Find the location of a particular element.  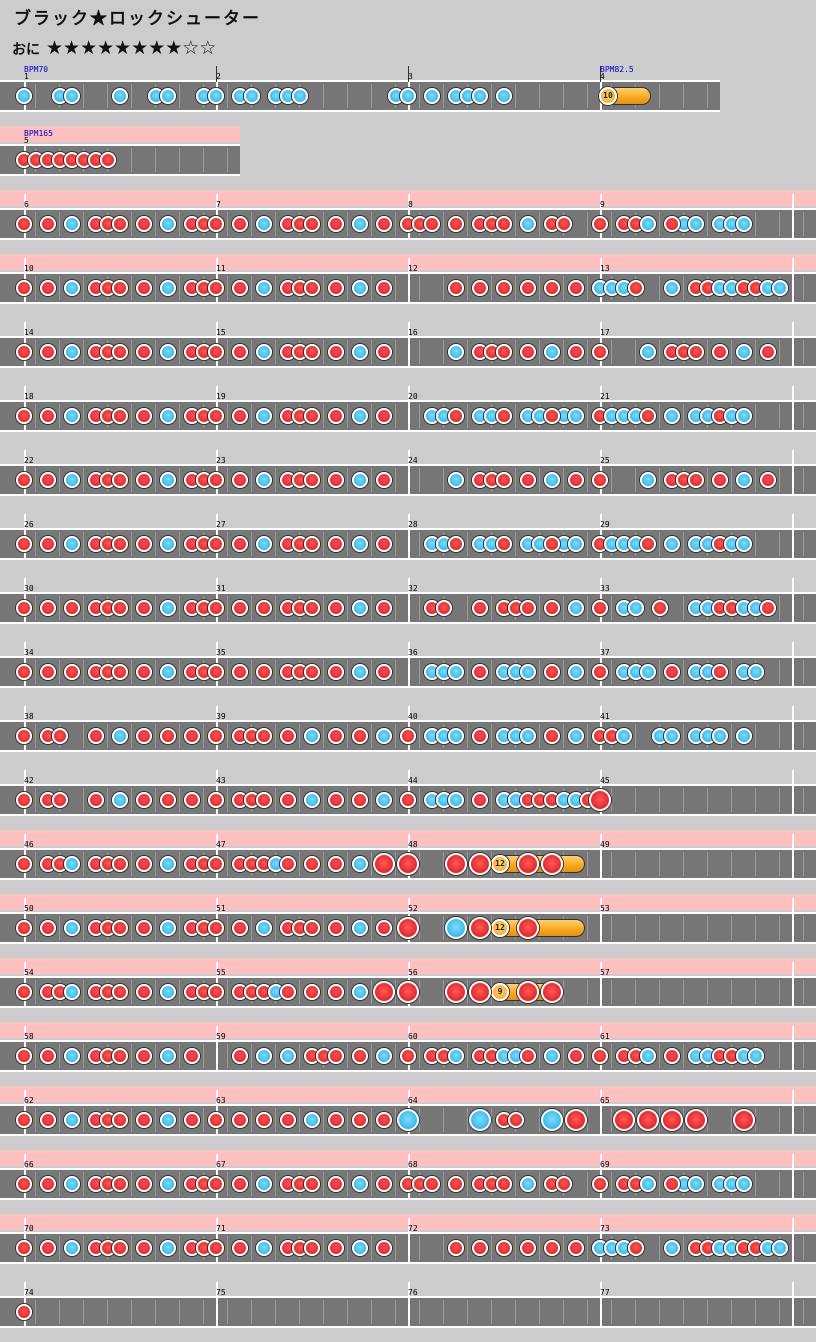

measure-number: 42 is located at coordinates (29, 780).